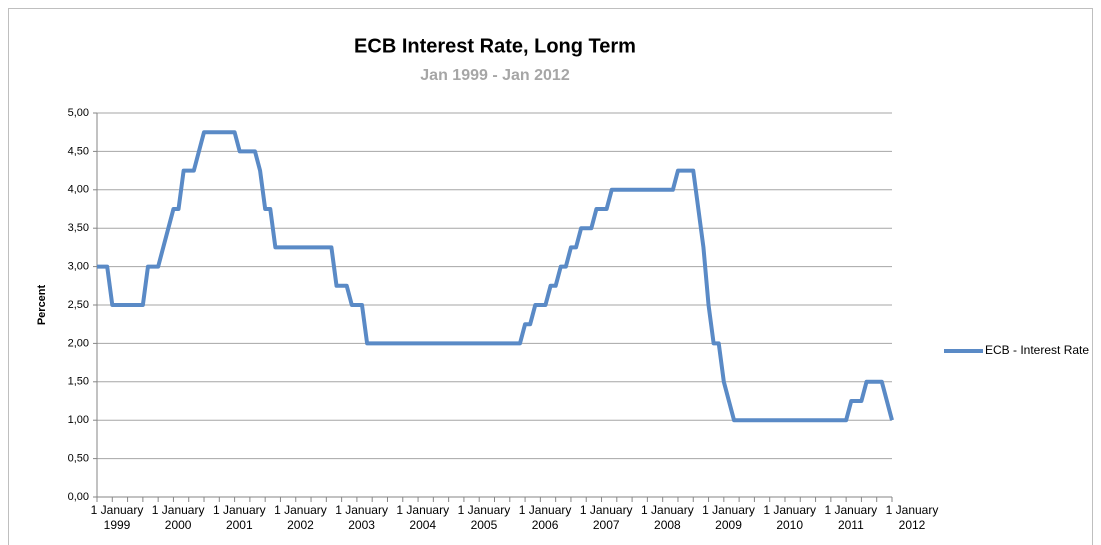 The height and width of the screenshot is (545, 1101). Describe the element at coordinates (495, 75) in the screenshot. I see `chart-subtitle: Jan 1999 - Jan 2012` at that location.